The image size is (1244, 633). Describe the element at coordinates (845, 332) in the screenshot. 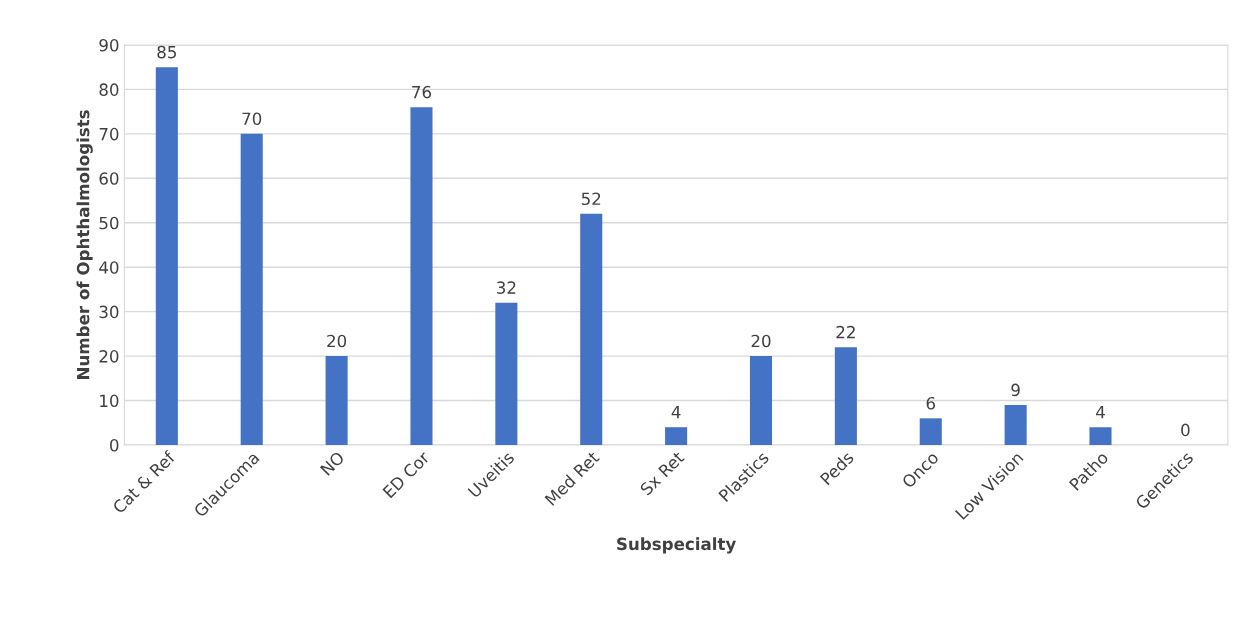

I see `data-label: 22` at that location.